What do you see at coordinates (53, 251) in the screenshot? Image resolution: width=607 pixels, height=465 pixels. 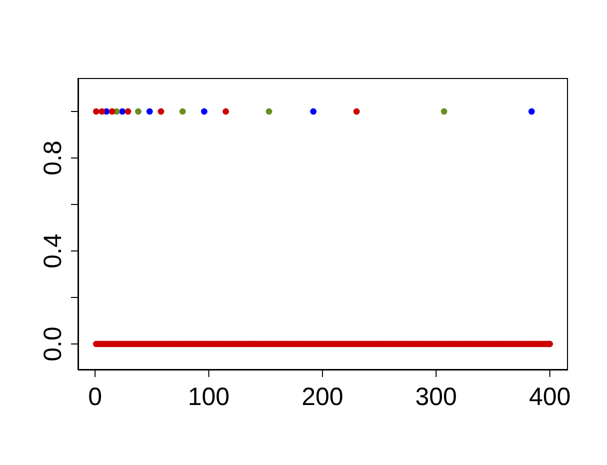 I see `y-tick-label: 0.4` at bounding box center [53, 251].